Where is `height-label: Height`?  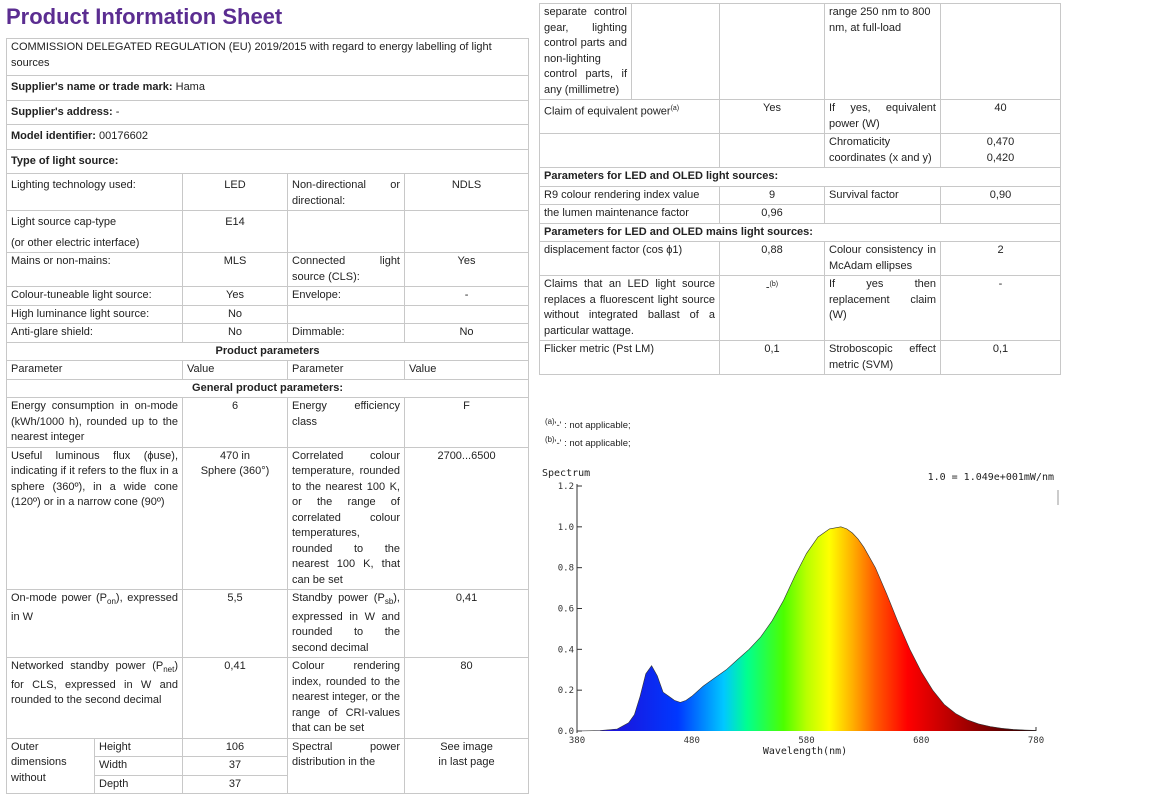 height-label: Height is located at coordinates (138, 747).